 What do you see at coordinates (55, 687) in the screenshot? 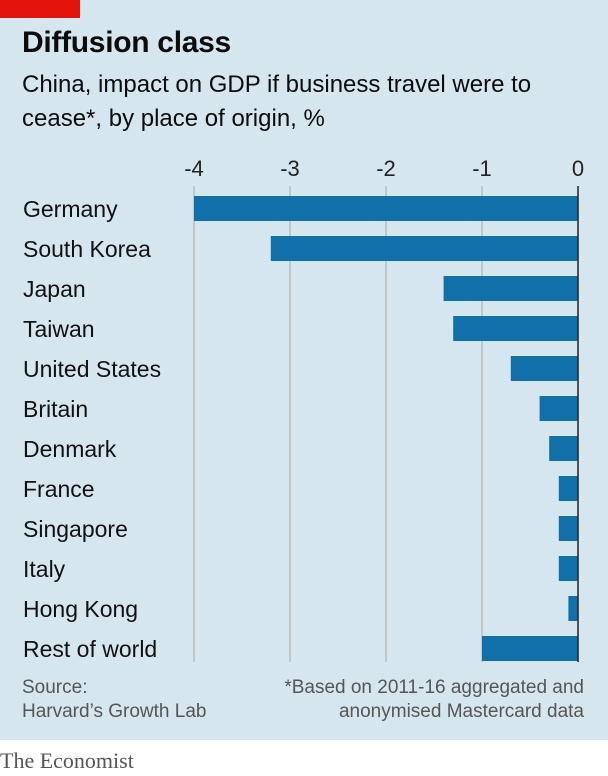
I see `source-label: Source:` at bounding box center [55, 687].